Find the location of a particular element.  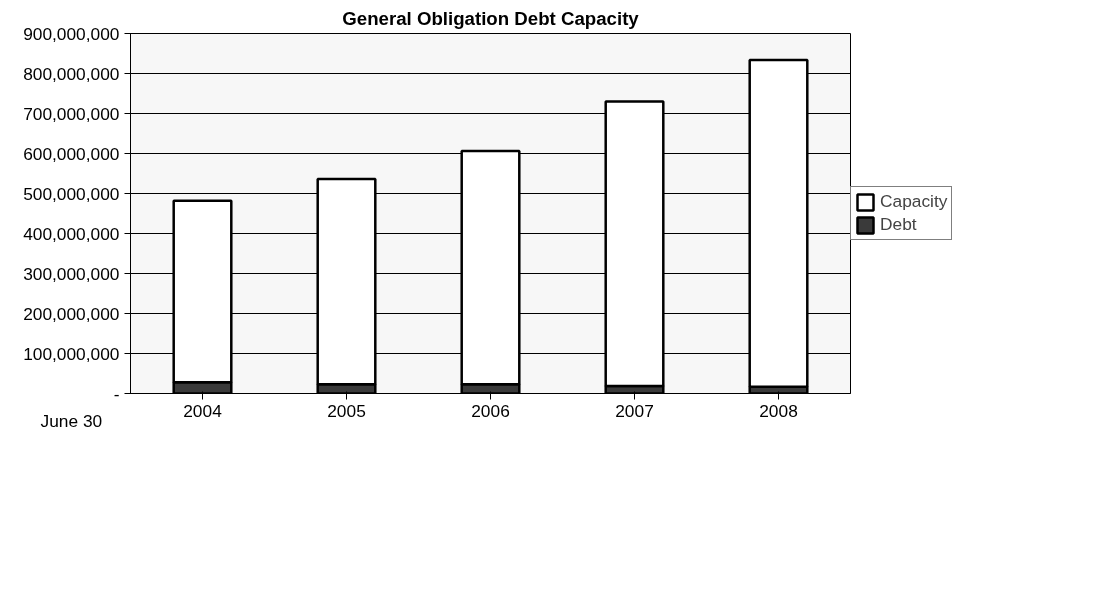

y-tick-label: 500,000,000 is located at coordinates (71, 193).